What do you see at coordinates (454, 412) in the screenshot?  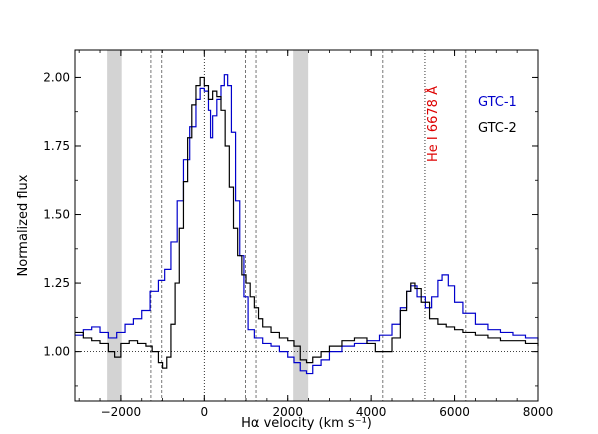 I see `x-tick-label-4: 6000` at bounding box center [454, 412].